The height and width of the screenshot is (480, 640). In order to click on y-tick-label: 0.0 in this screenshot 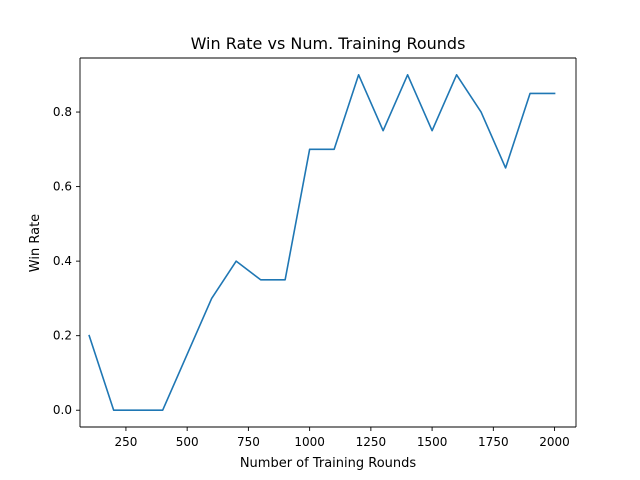, I will do `click(62, 410)`.